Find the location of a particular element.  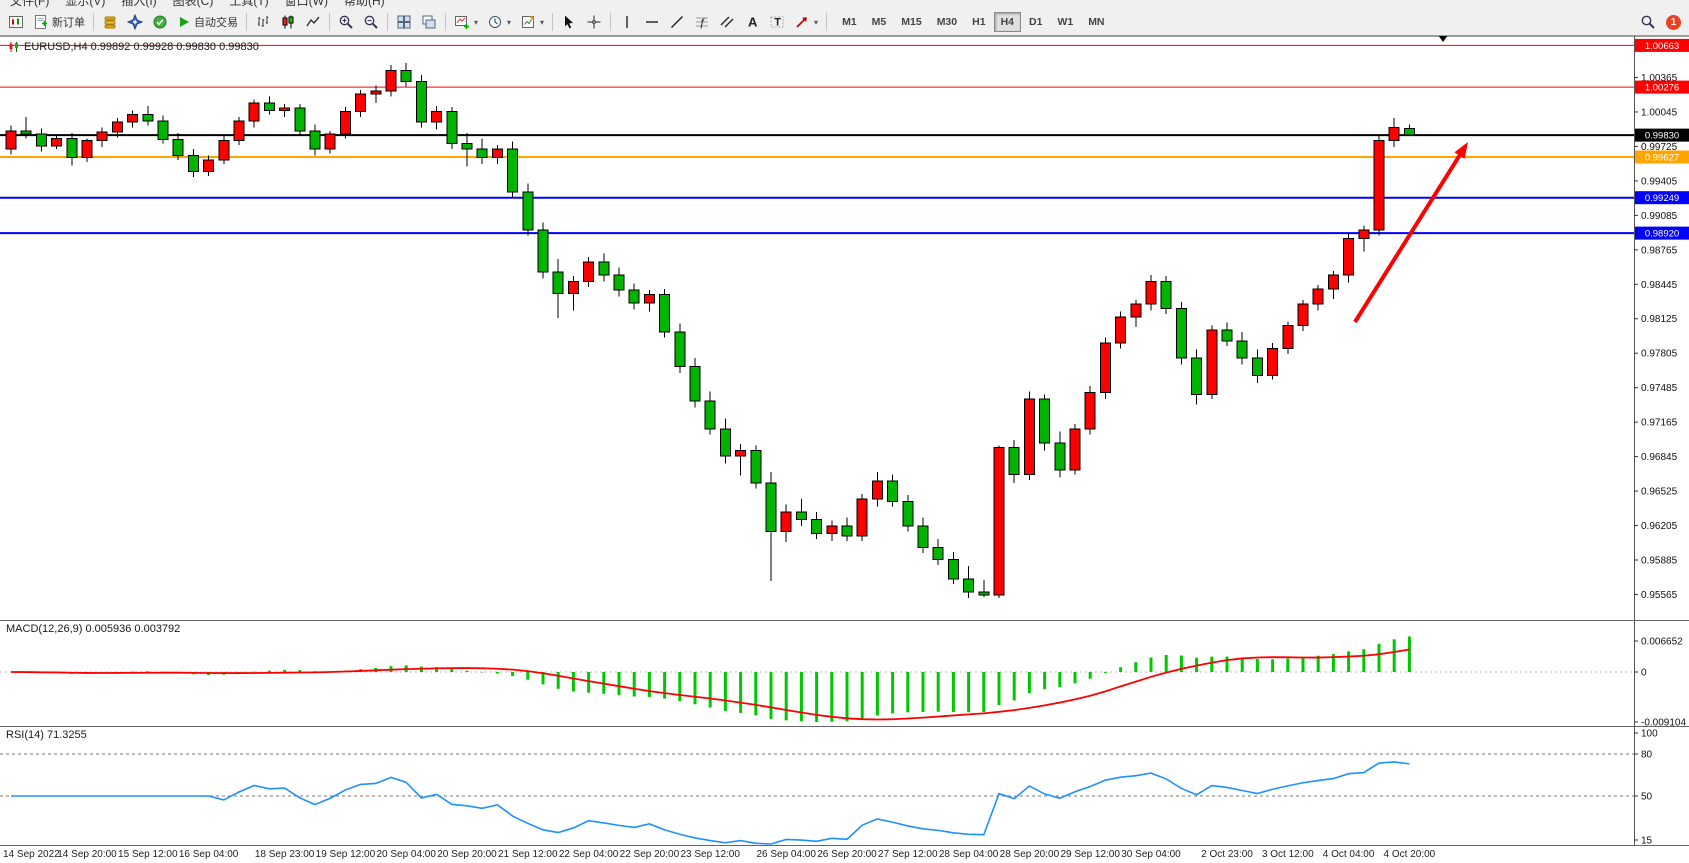

arrows-tool-button: ▾ is located at coordinates (806, 22).